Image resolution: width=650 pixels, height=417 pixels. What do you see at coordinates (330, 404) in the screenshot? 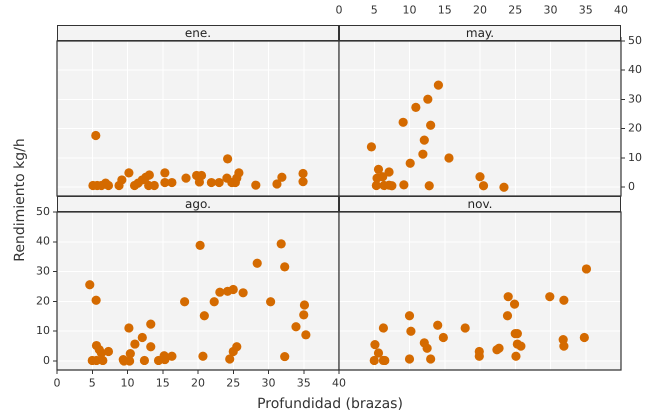
I see `x-axis-title: Profundidad (brazas)` at bounding box center [330, 404].